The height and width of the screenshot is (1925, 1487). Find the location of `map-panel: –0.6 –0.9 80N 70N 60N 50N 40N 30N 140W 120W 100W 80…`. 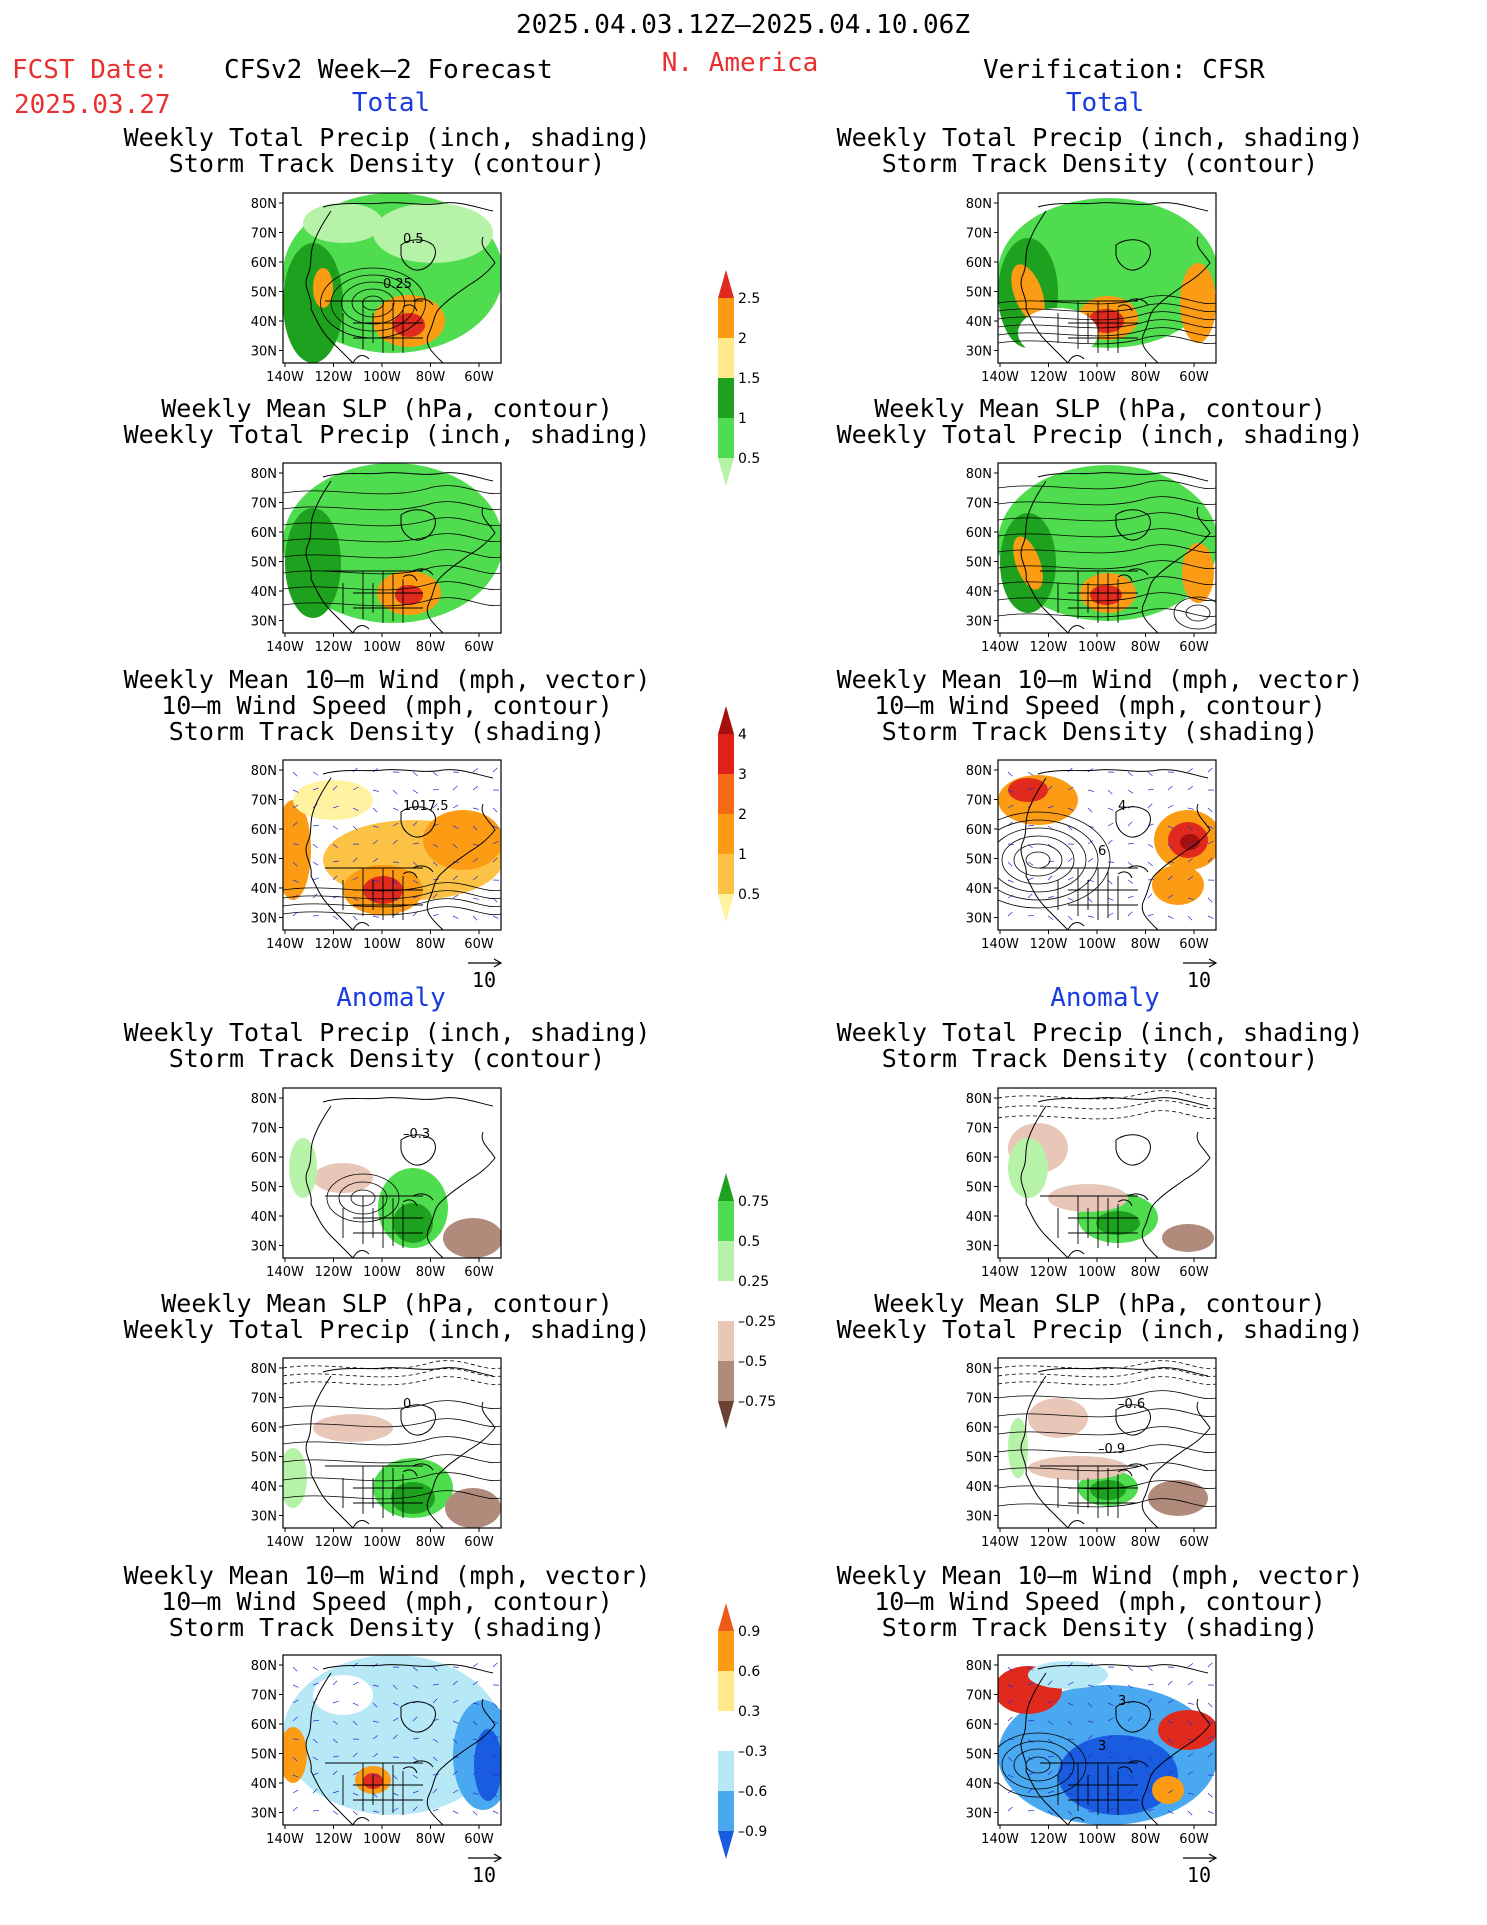

map-panel: –0.6 –0.9 80N 70N 60N 50N 40N 30N 140W 120W 100W 80… is located at coordinates (1092, 1457).